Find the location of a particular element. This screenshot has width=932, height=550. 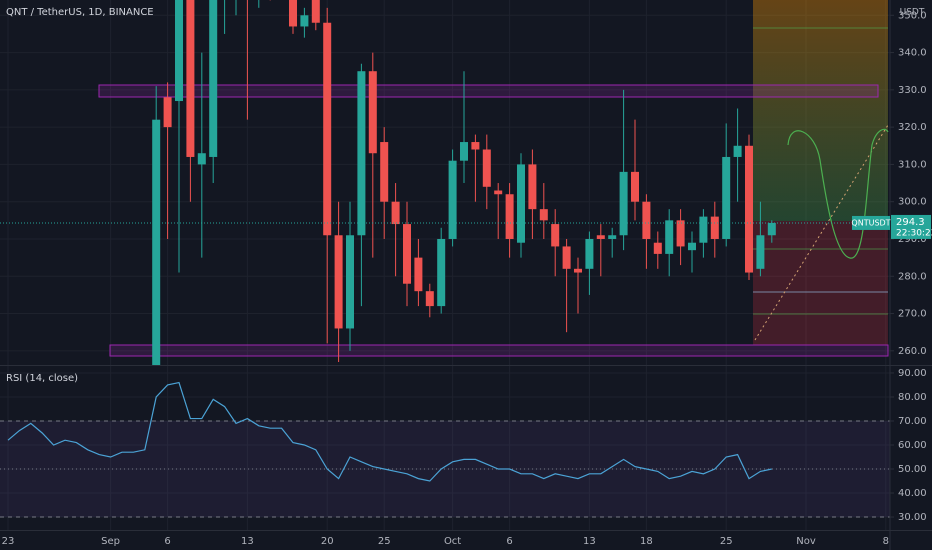

symbol-label-box is located at coordinates (871, 222).